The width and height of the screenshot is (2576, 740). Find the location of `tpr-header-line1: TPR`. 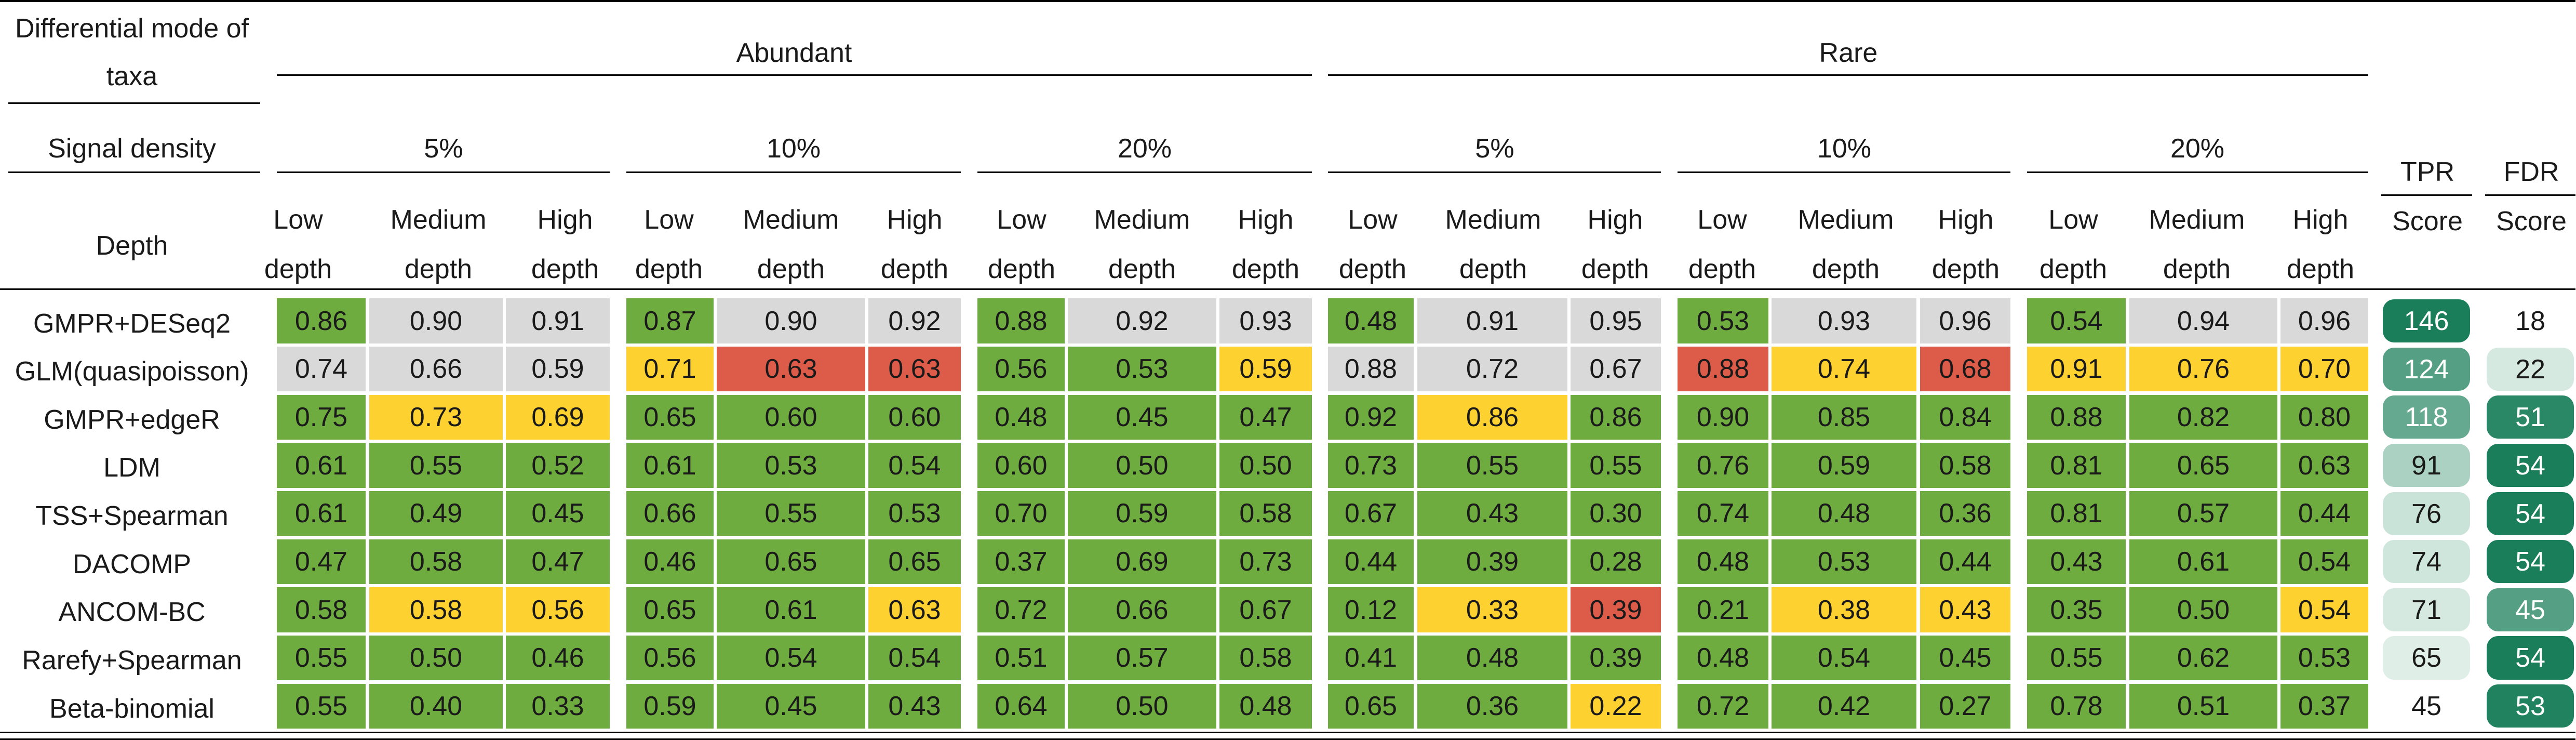

tpr-header-line1: TPR is located at coordinates (2427, 172).